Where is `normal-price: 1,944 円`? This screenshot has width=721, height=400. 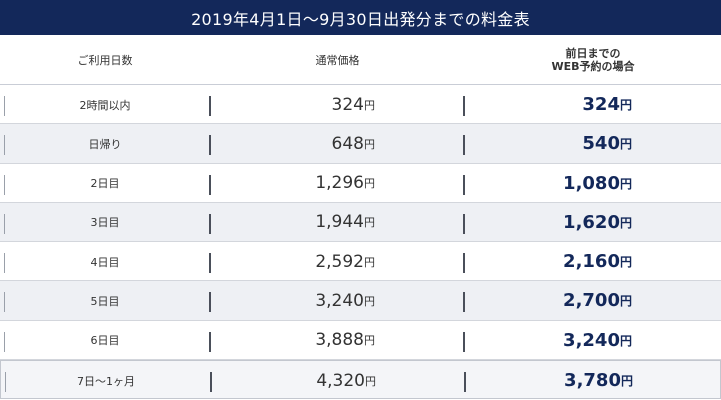 normal-price: 1,944 円 is located at coordinates (345, 222).